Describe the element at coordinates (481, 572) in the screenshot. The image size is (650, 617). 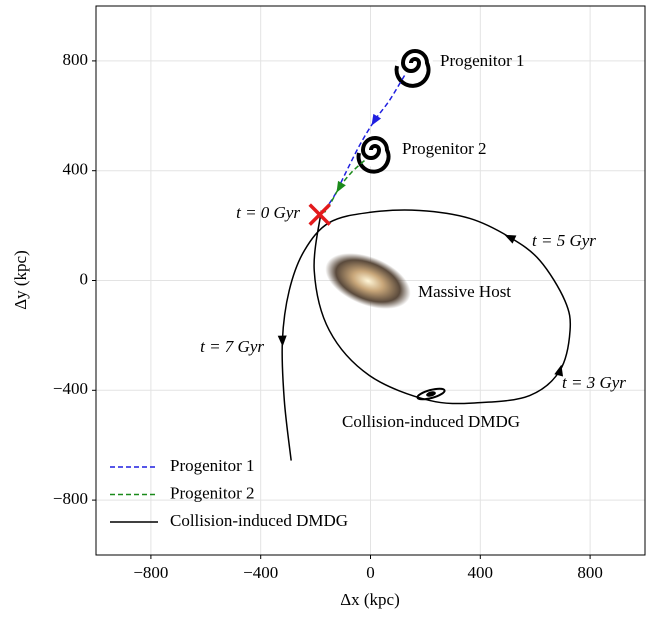
I see `x-tick-label: 400` at that location.